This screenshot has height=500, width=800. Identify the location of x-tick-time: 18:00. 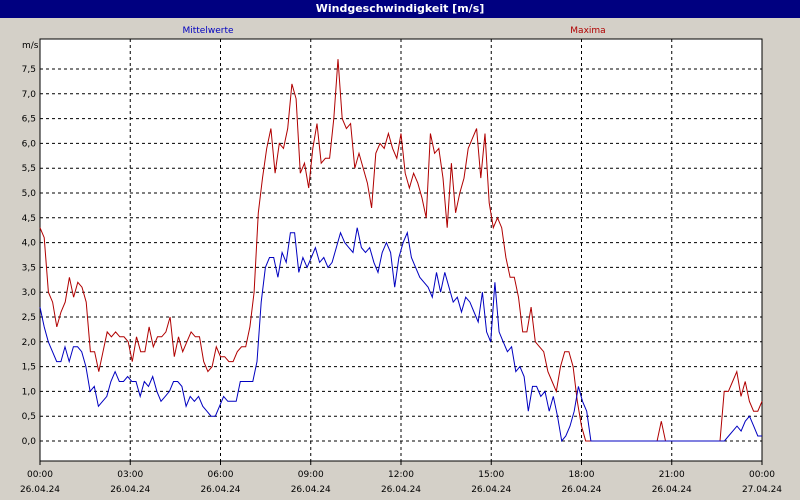
(582, 475).